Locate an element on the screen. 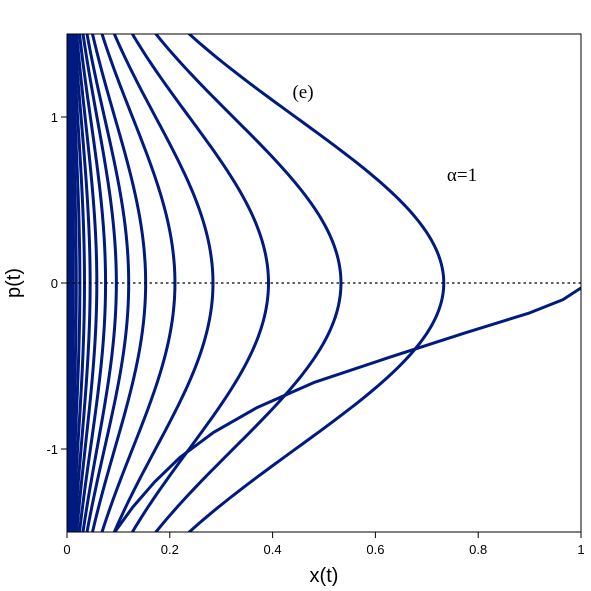 This screenshot has width=591, height=591. x-tick-label: 0.6 is located at coordinates (375, 549).